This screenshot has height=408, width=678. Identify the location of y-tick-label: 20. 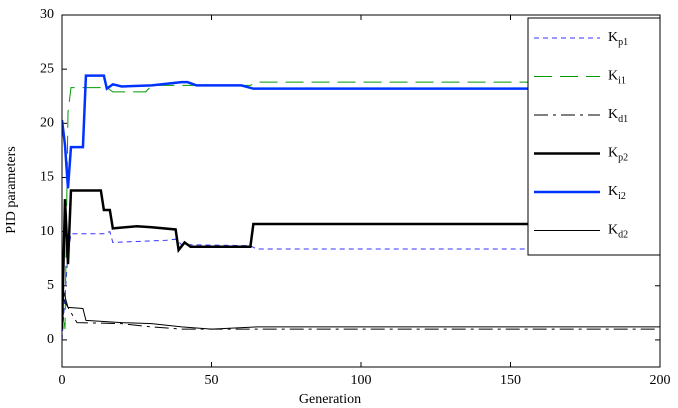
(47, 123).